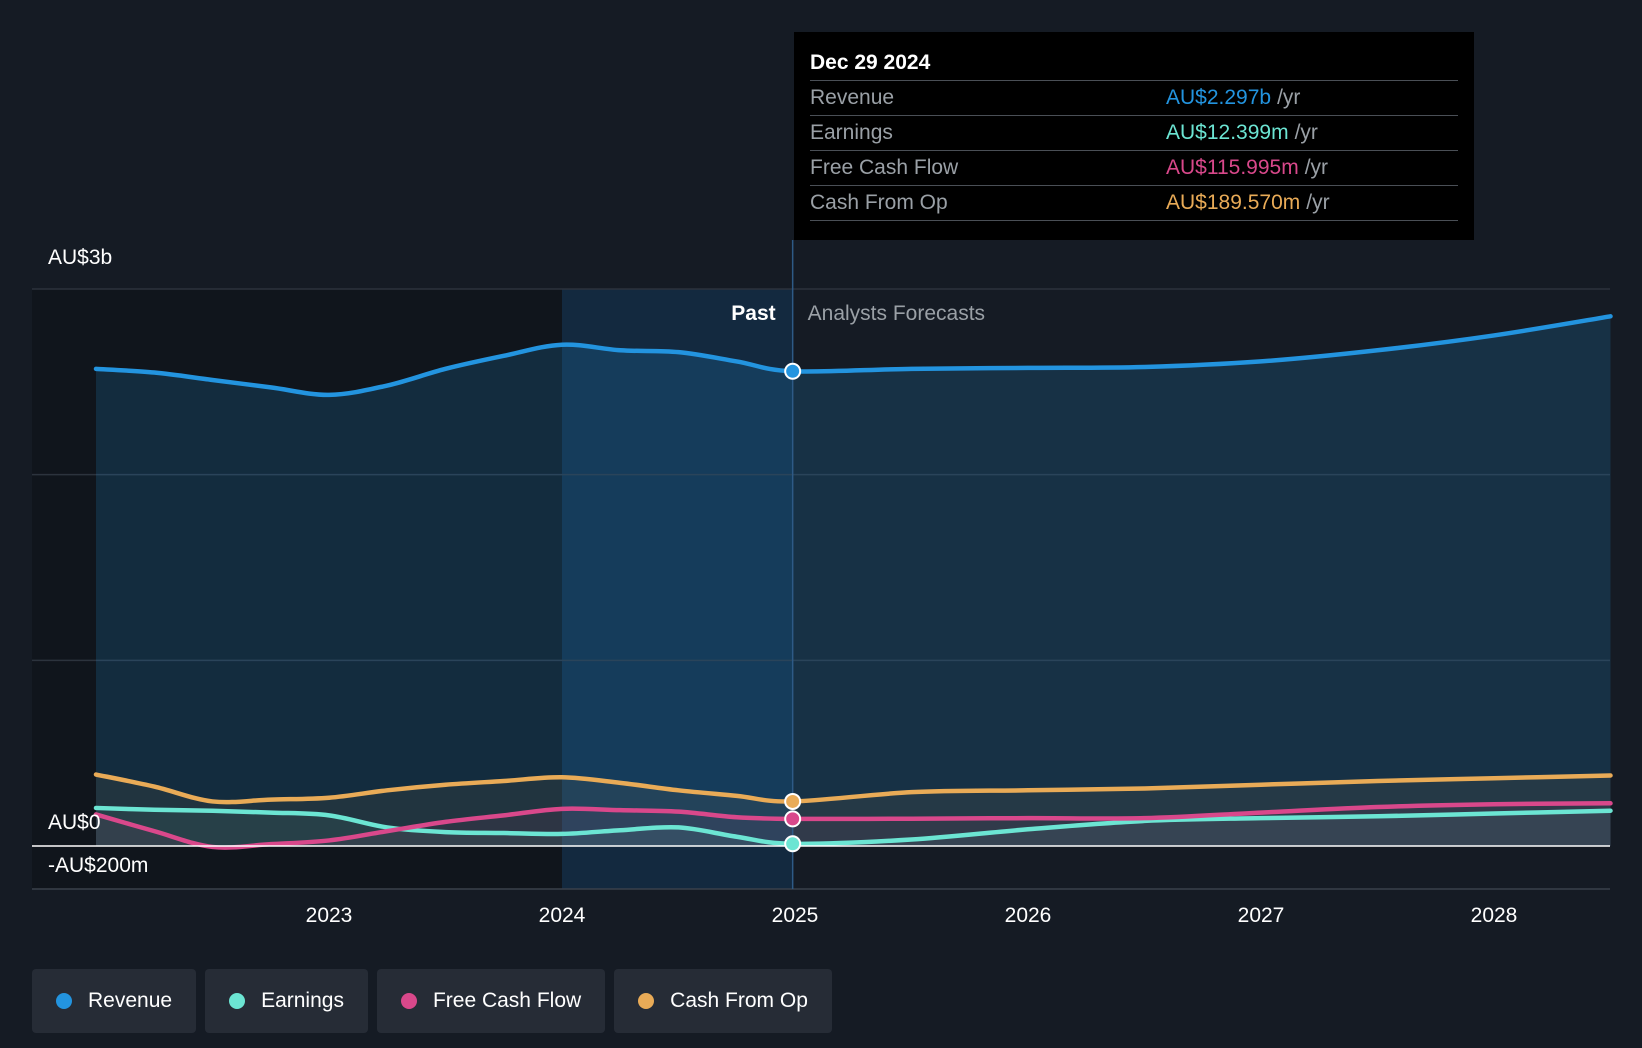  Describe the element at coordinates (879, 202) in the screenshot. I see `tooltip-label: Cash From Op` at that location.